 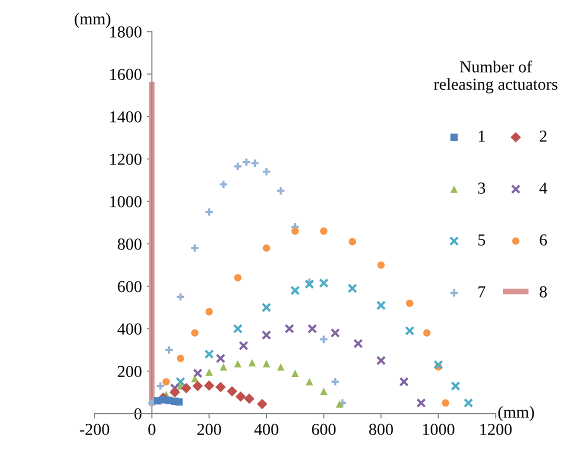 I want to click on legend-label: 4, so click(x=543, y=188).